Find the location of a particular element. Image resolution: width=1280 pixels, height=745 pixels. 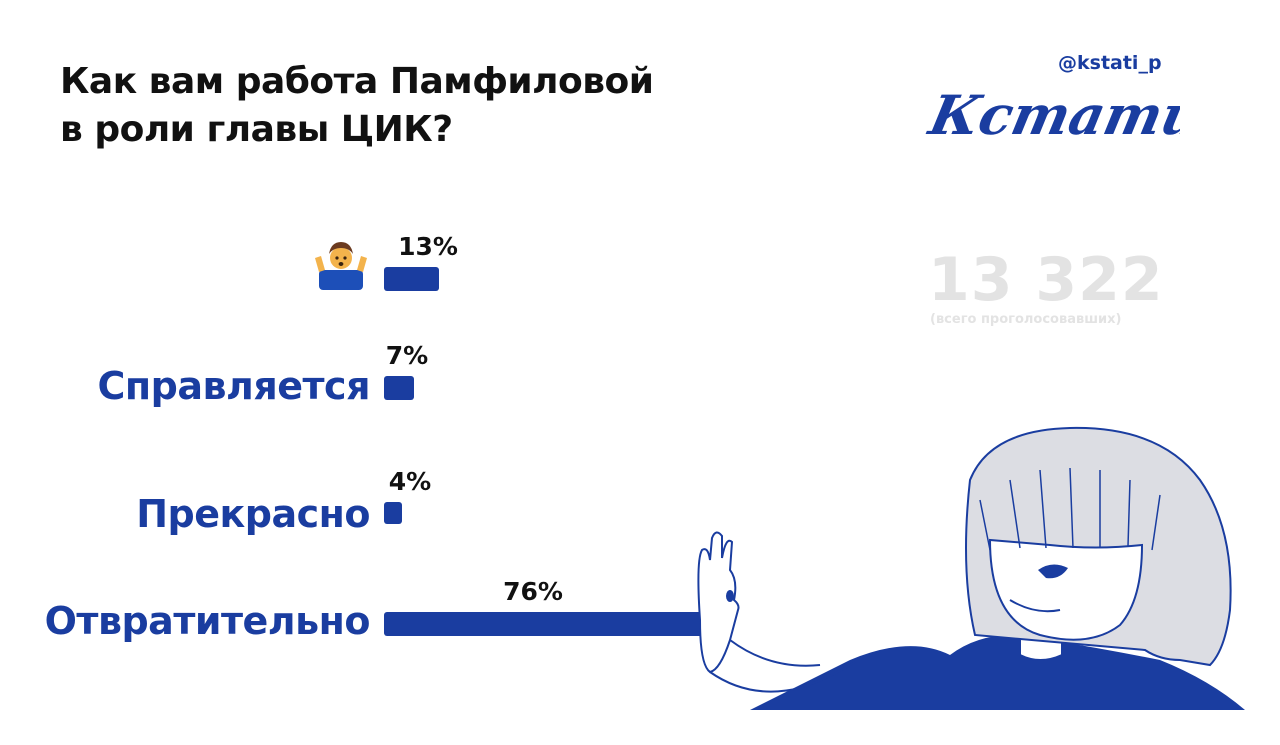

category-label-handling: Справляется is located at coordinates (234, 386).